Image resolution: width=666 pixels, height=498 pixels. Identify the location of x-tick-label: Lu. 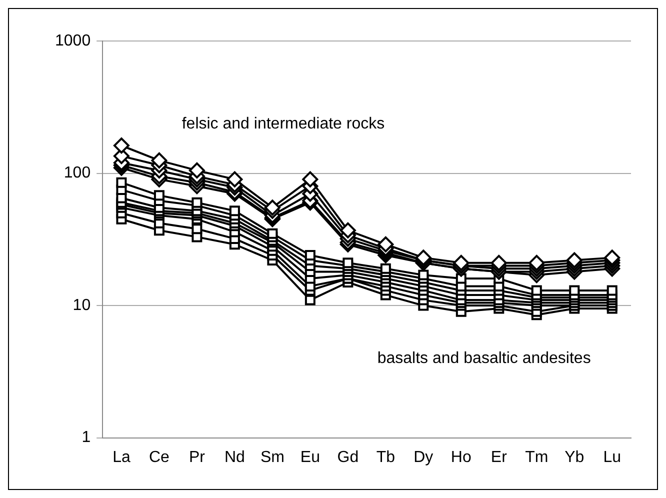
(612, 457).